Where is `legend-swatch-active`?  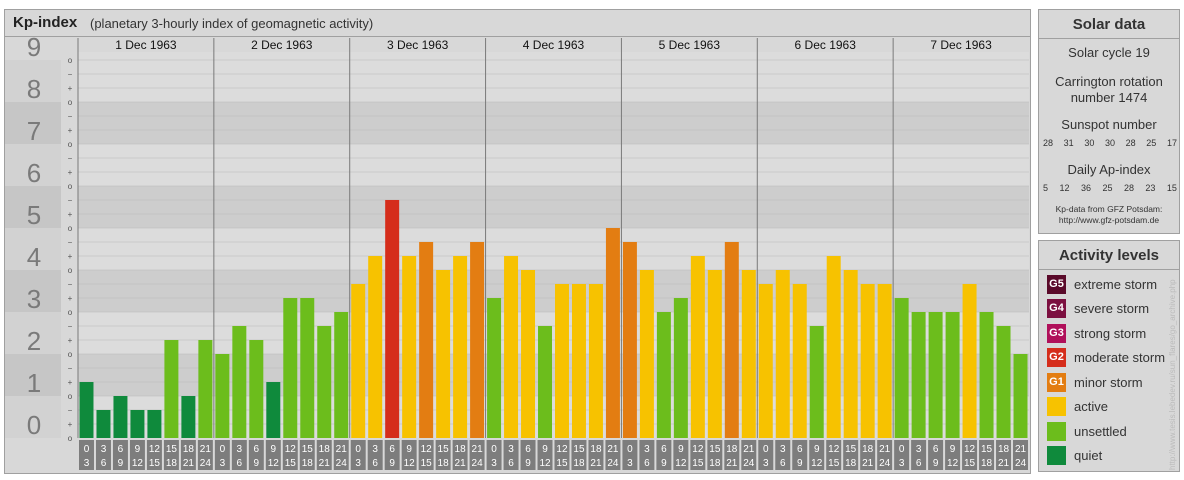
legend-swatch-active is located at coordinates (1056, 406).